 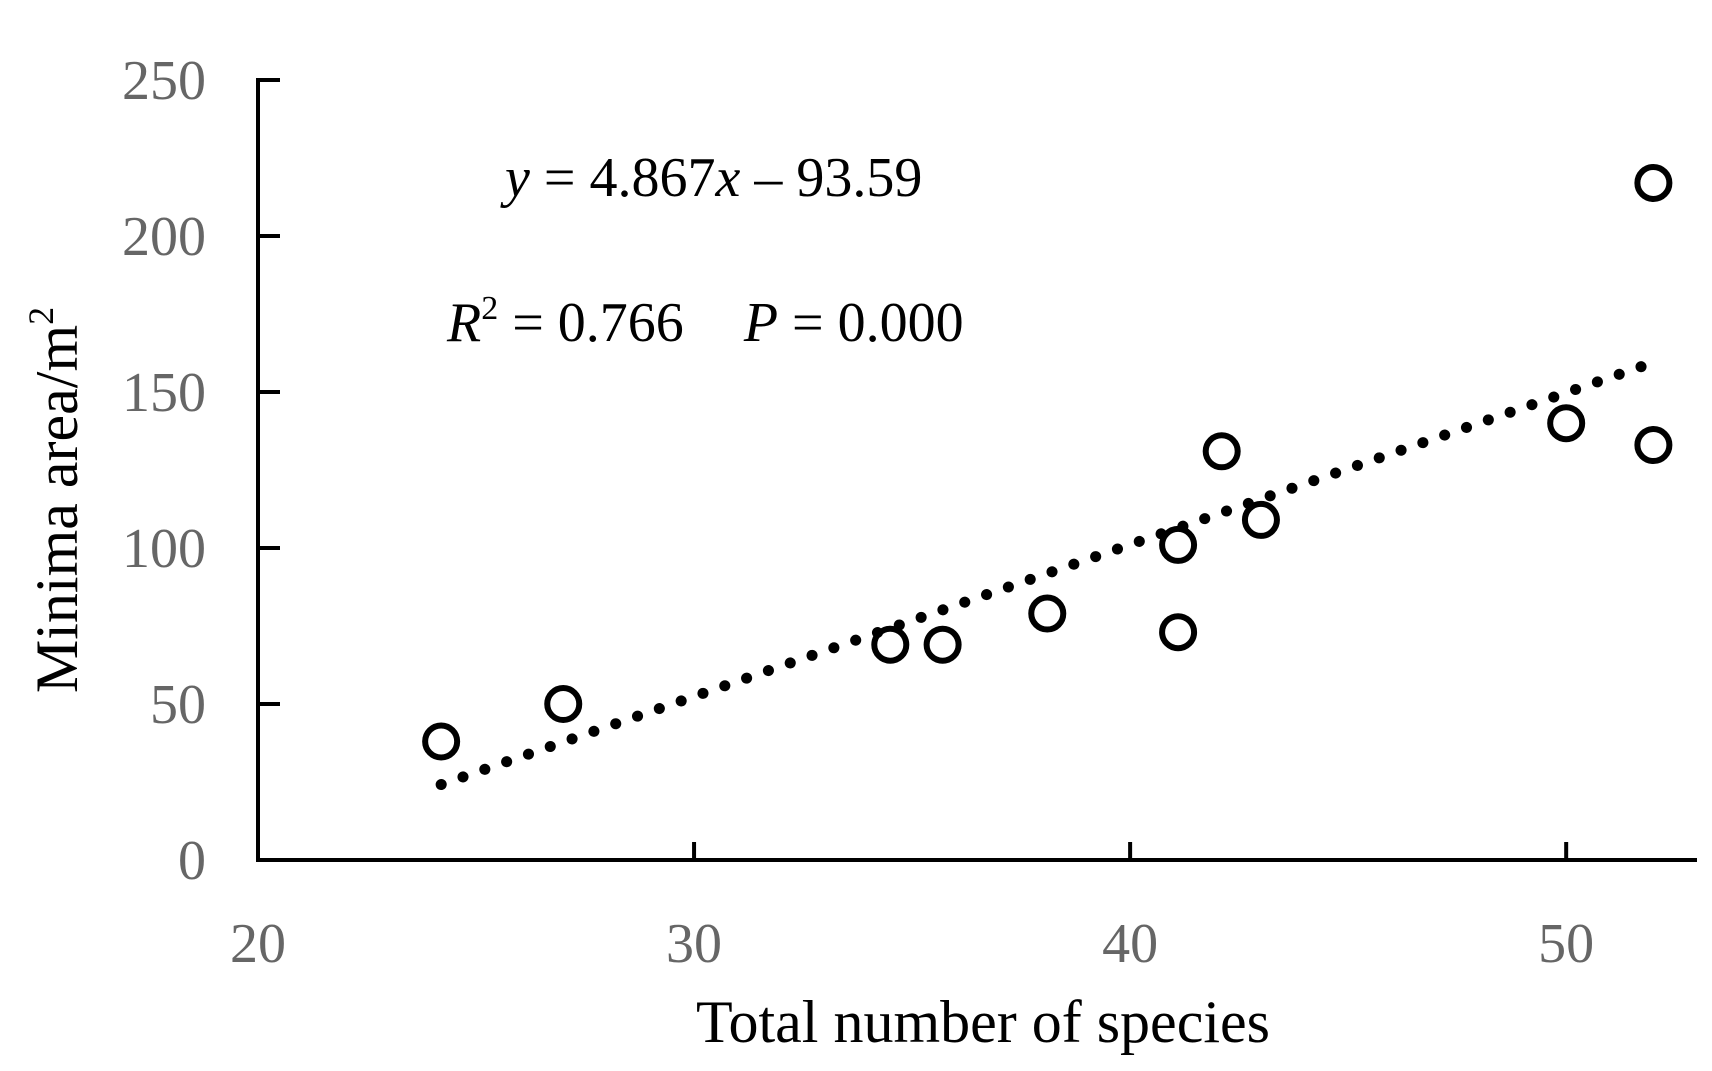 What do you see at coordinates (41, 316) in the screenshot?
I see `y-axis-label-sup: 2` at bounding box center [41, 316].